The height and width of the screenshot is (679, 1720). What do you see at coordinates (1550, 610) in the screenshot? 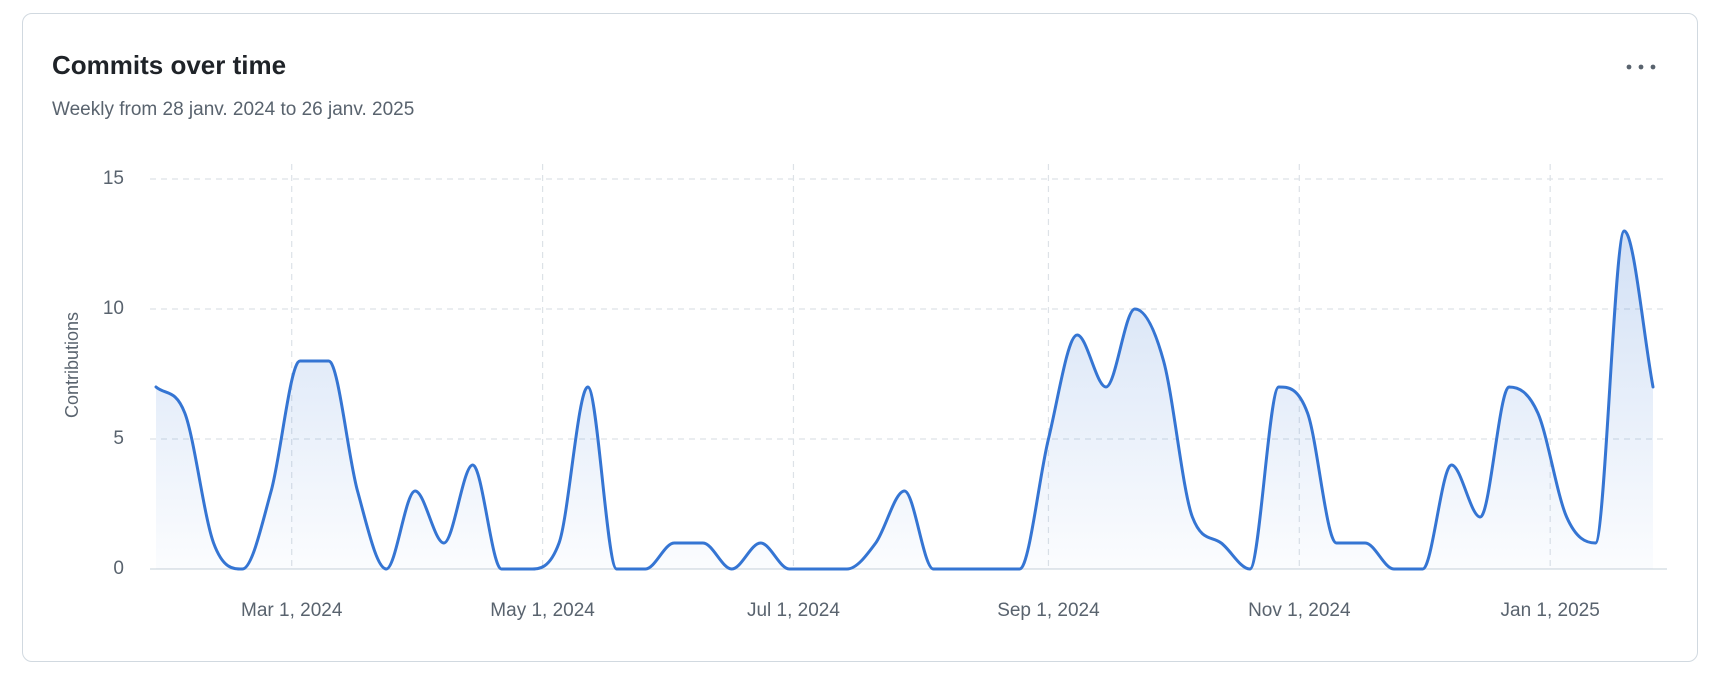
I see `x-tick-label: Jan 1, 2025` at bounding box center [1550, 610].